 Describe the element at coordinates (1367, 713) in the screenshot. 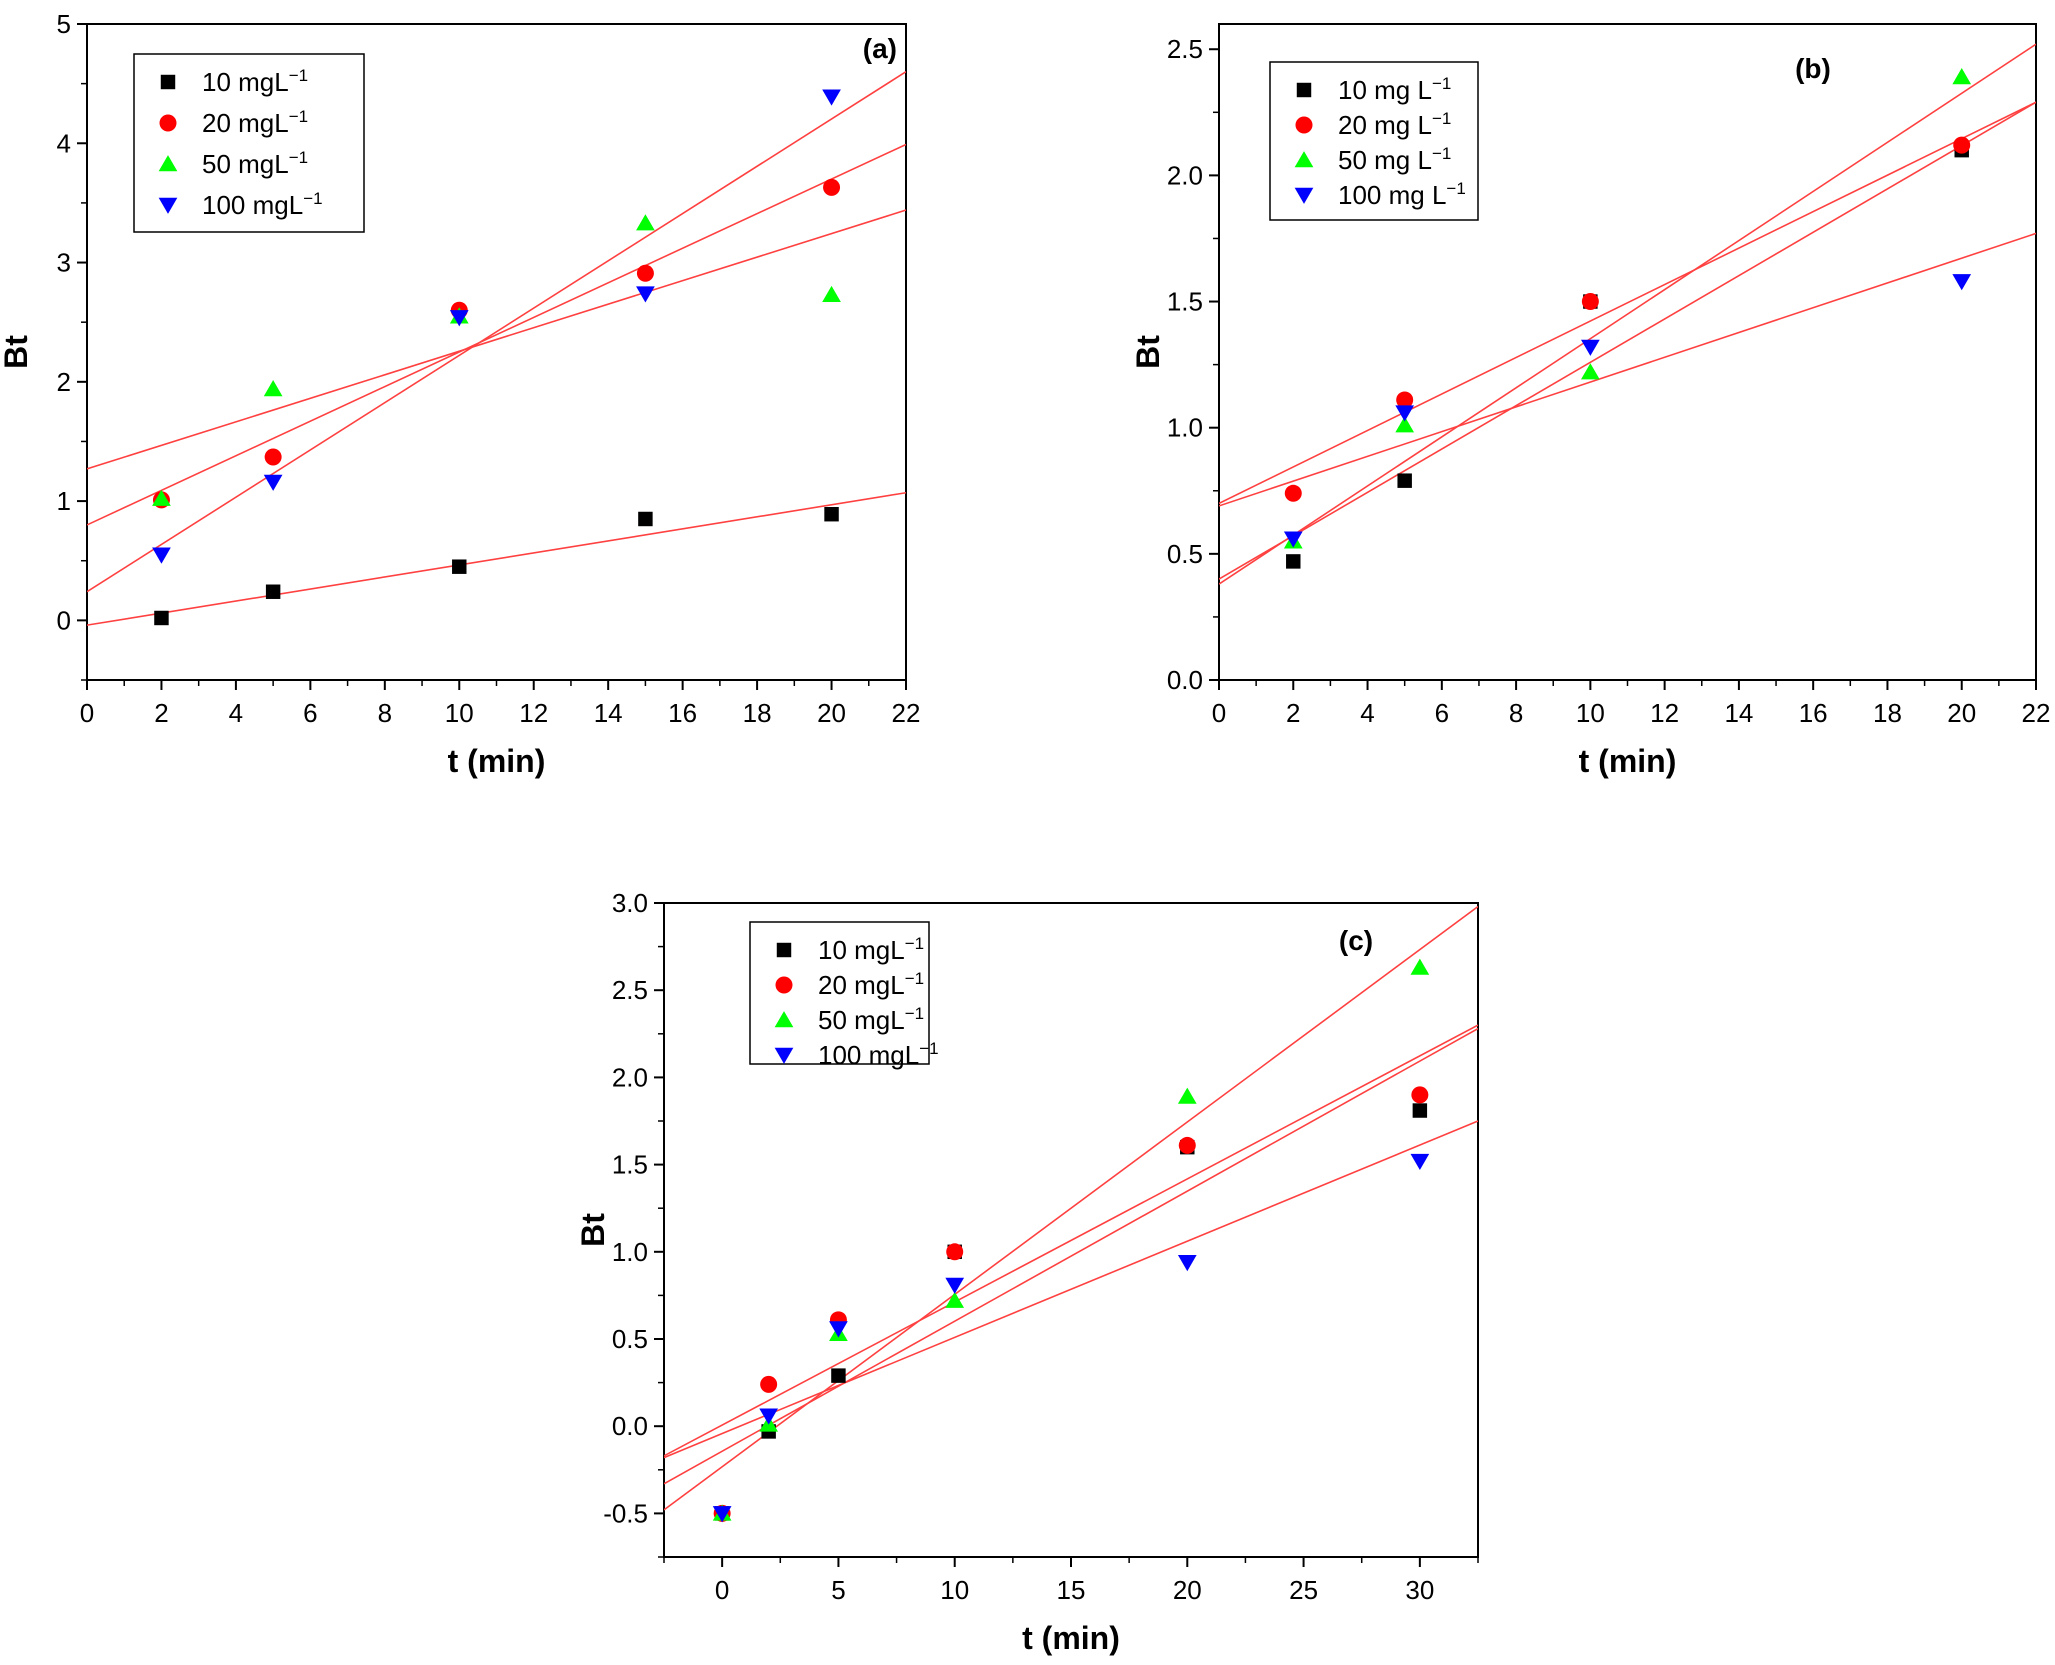

I see `x-tick-label-b: 4` at that location.